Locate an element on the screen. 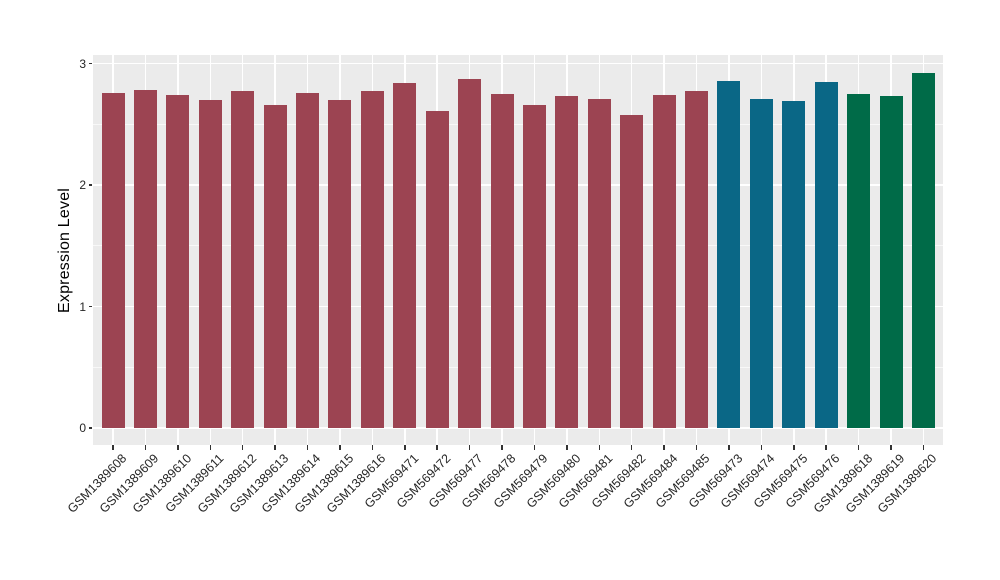 The image size is (1000, 580). y-axis-title: Expression Level is located at coordinates (64, 250).